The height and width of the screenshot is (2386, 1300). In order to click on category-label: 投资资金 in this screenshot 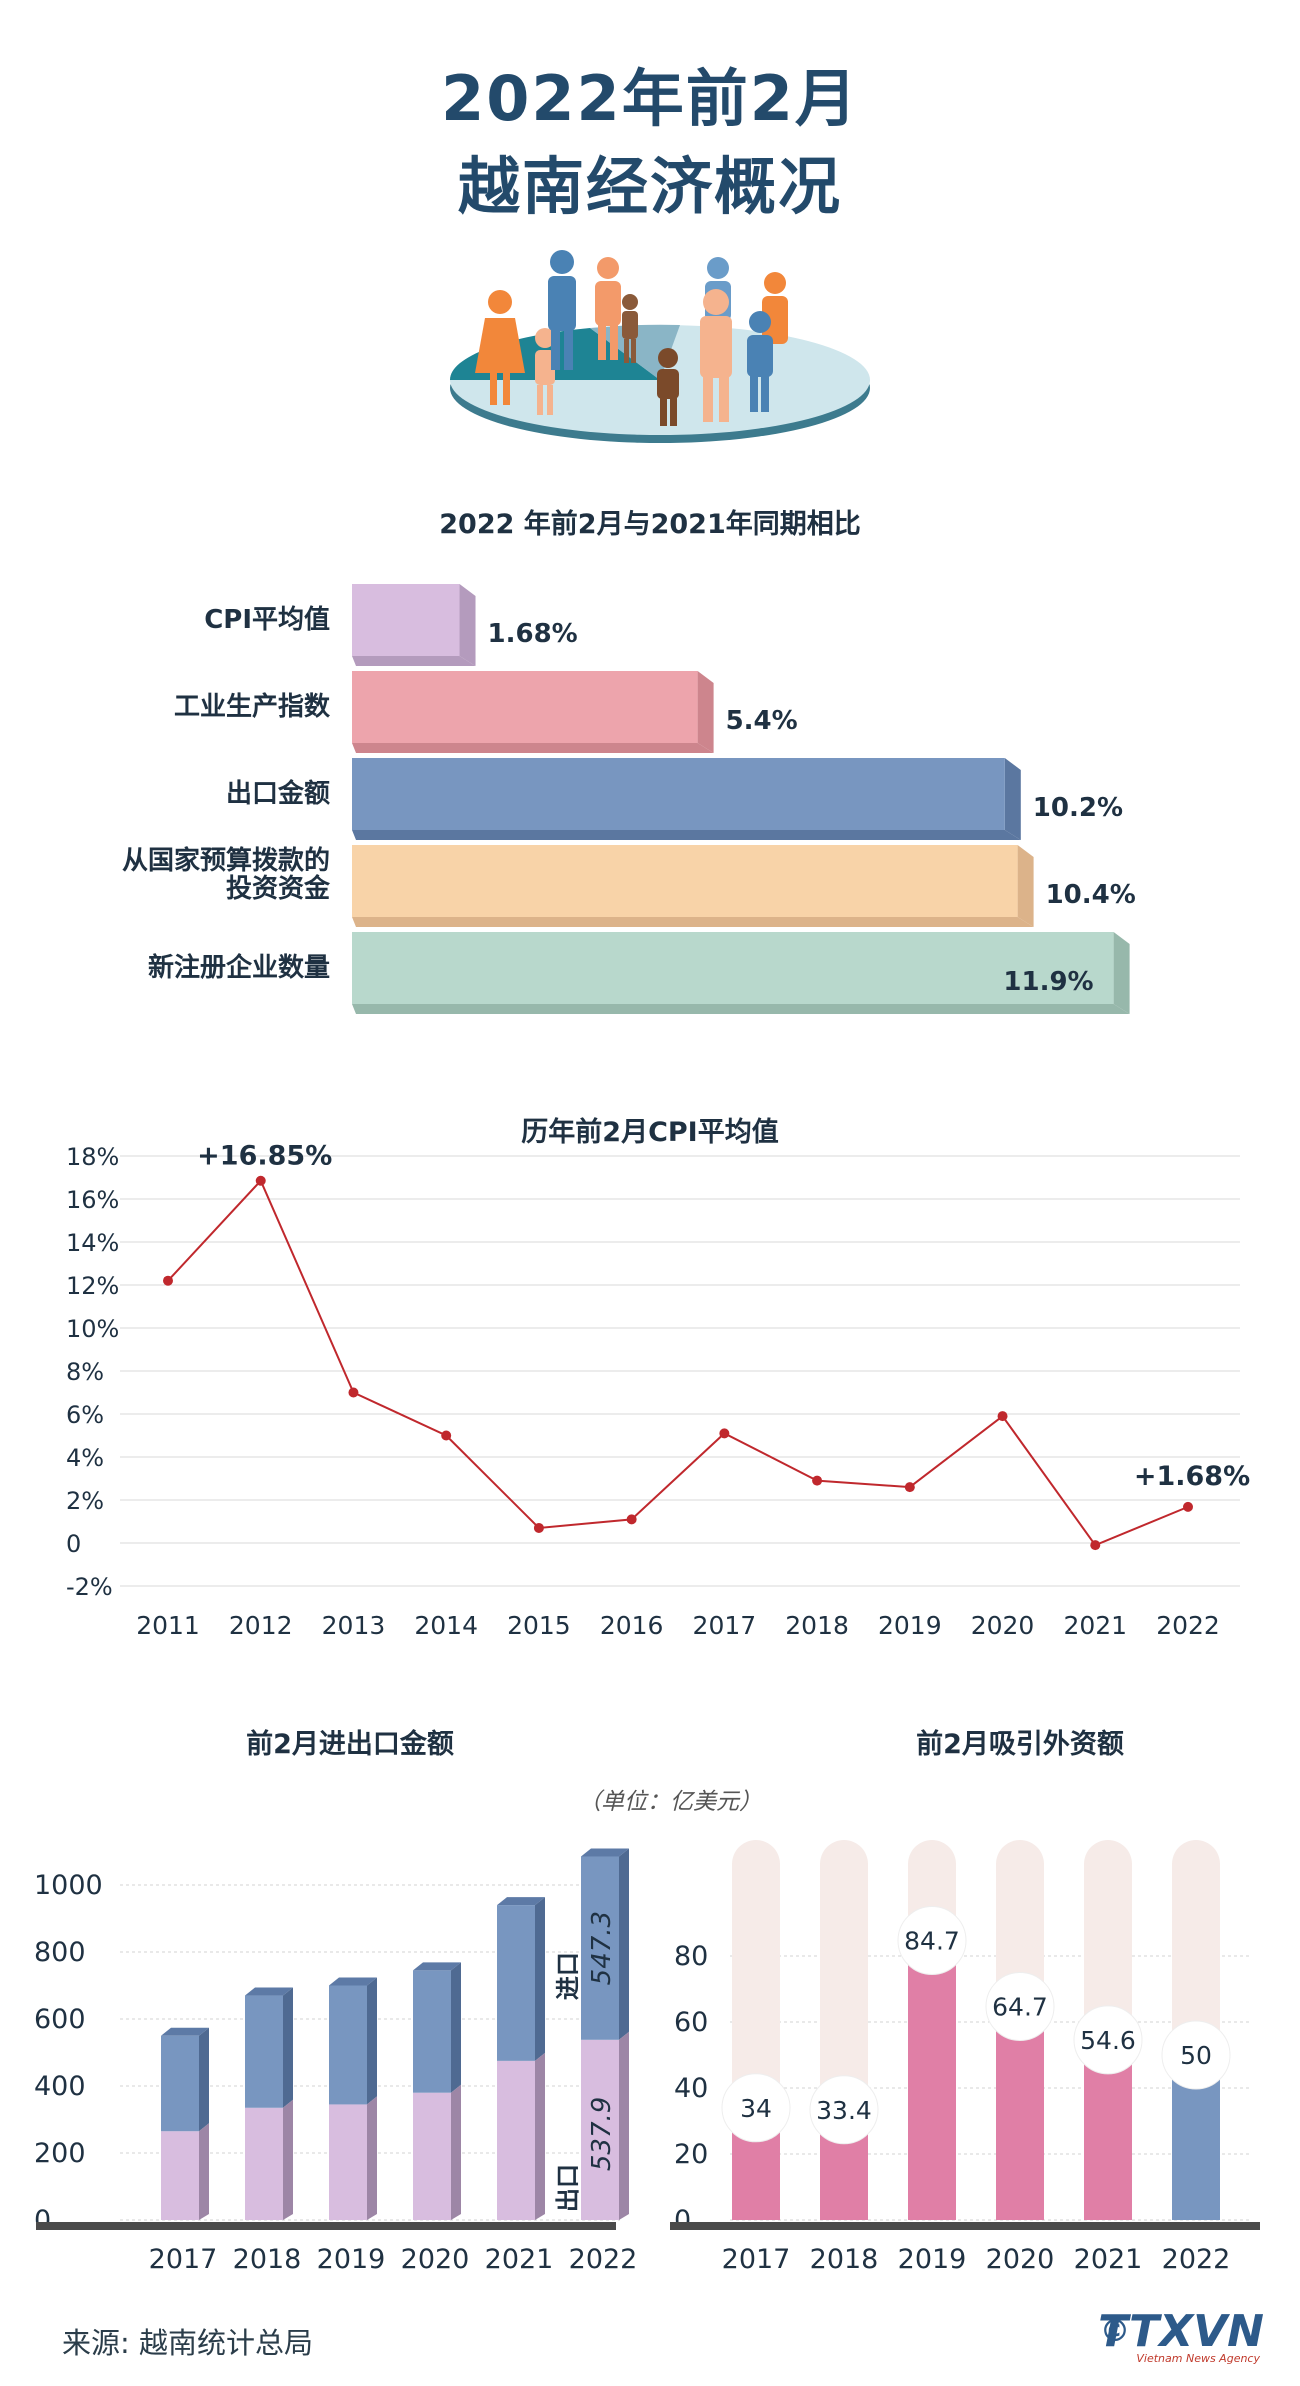, I will do `click(278, 888)`.